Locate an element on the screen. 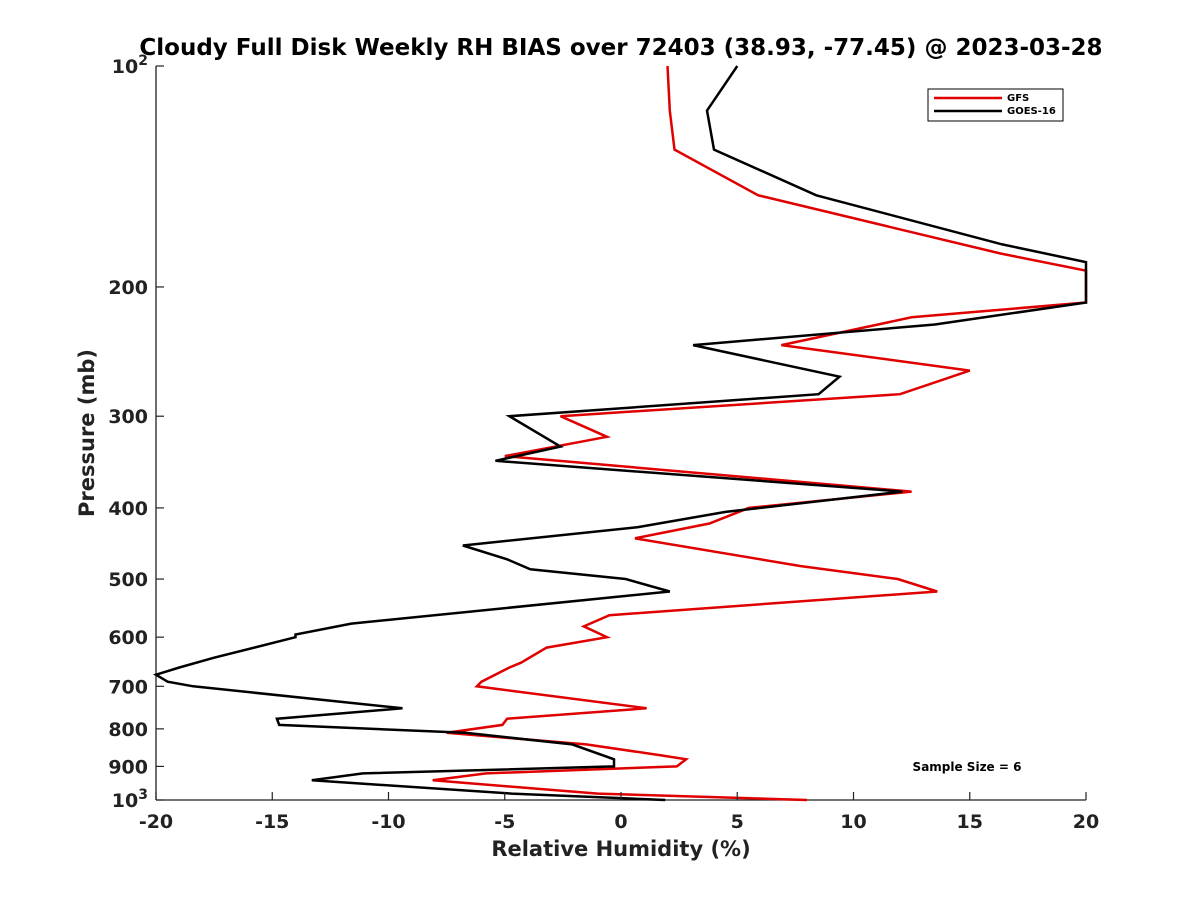 The width and height of the screenshot is (1200, 900). legend-box is located at coordinates (995, 105).